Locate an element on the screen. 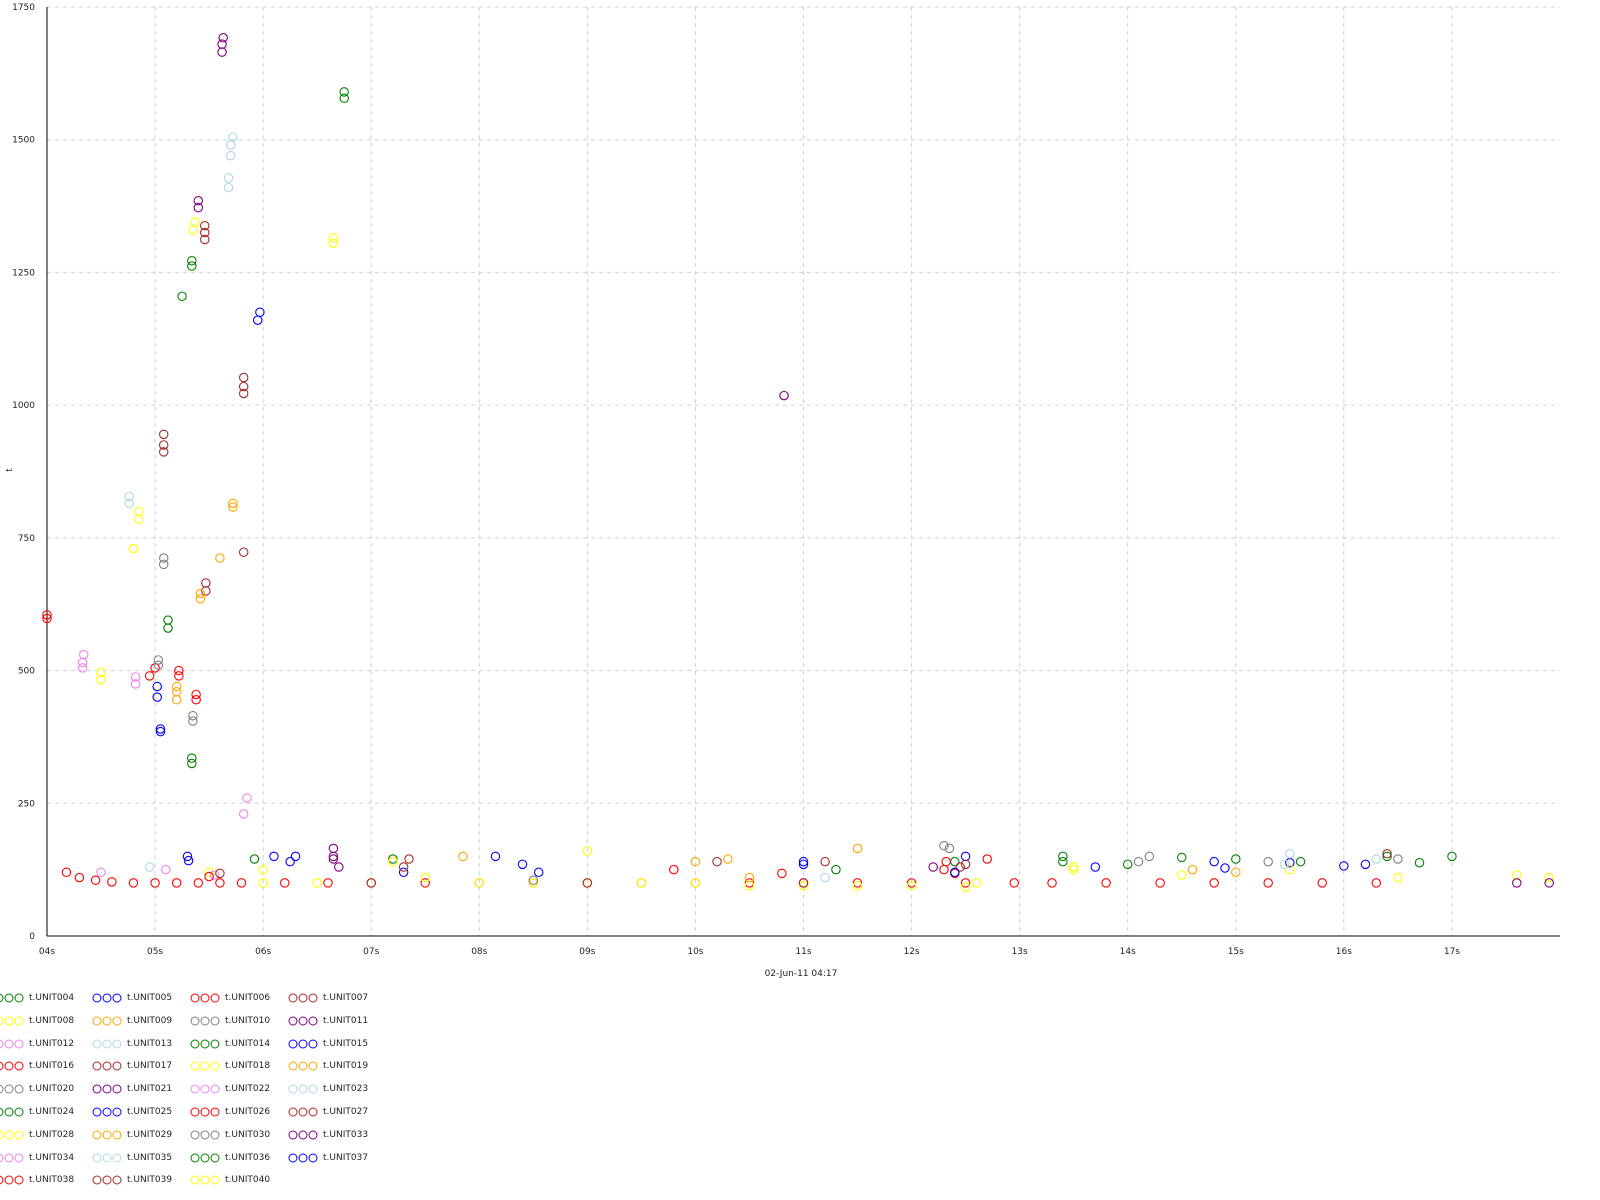 This screenshot has width=1600, height=1200. point-t-unit026 is located at coordinates (674, 869).